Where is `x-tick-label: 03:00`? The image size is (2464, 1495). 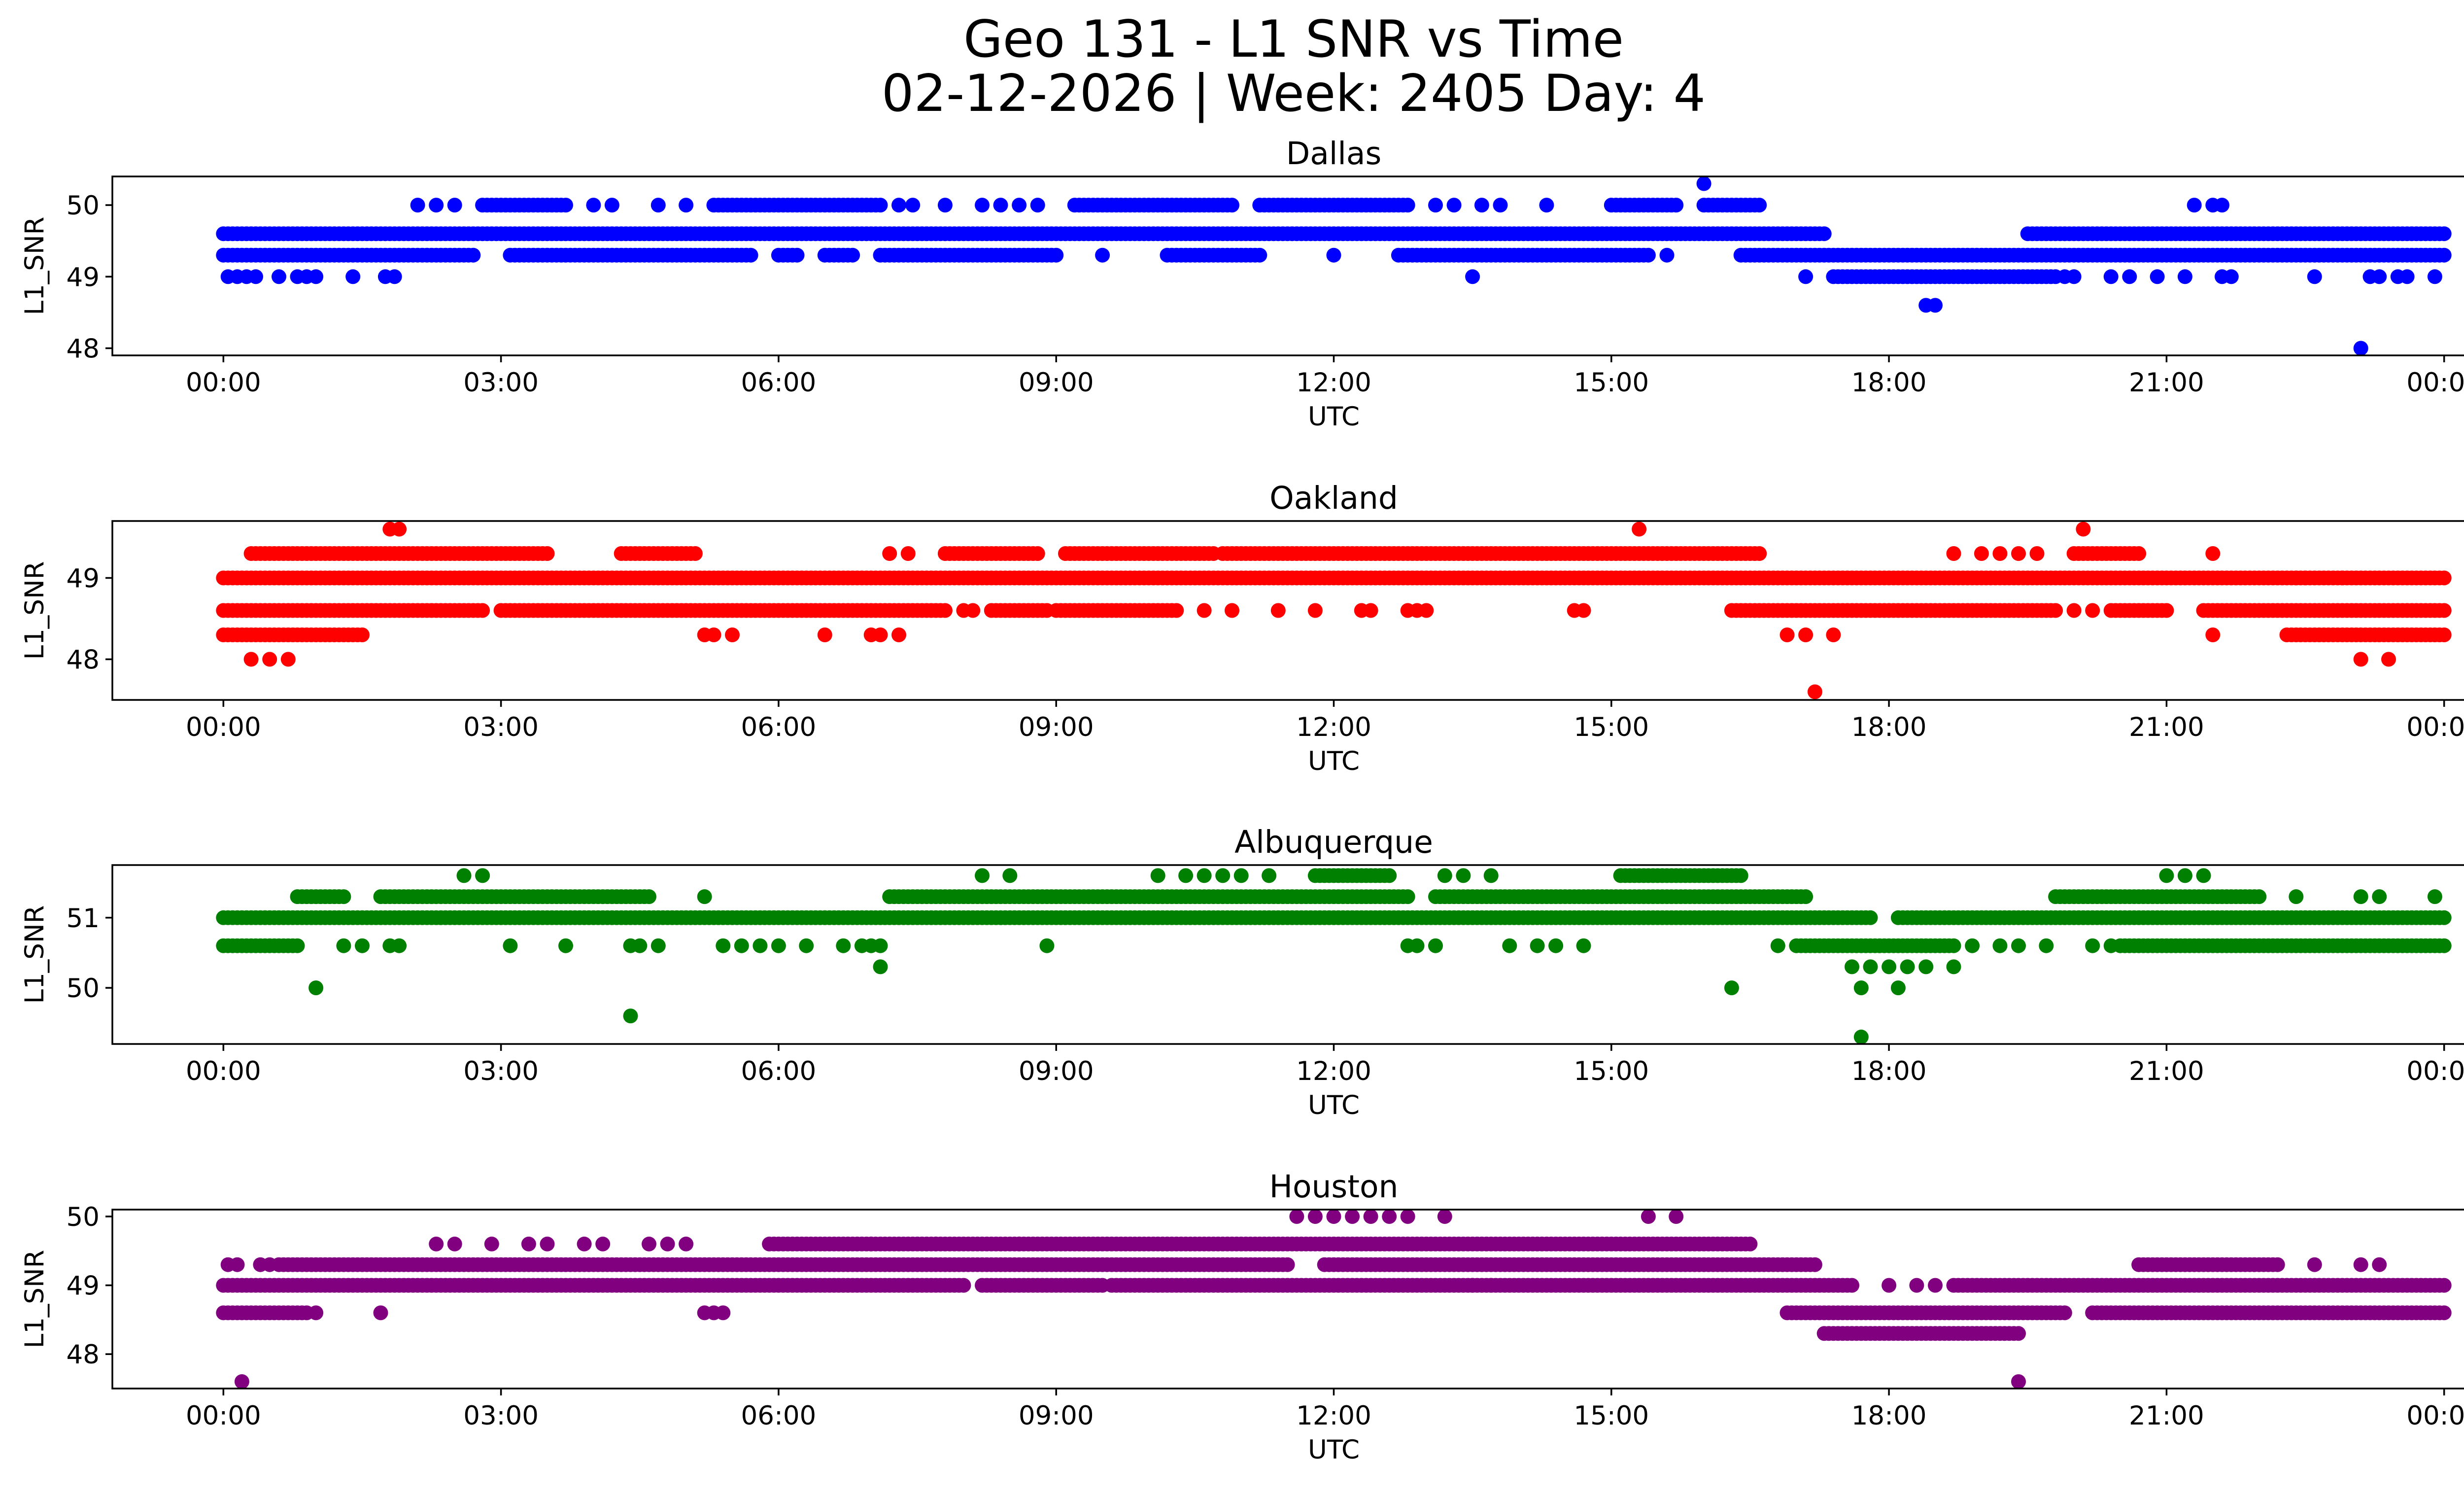
x-tick-label: 03:00 is located at coordinates (501, 1071).